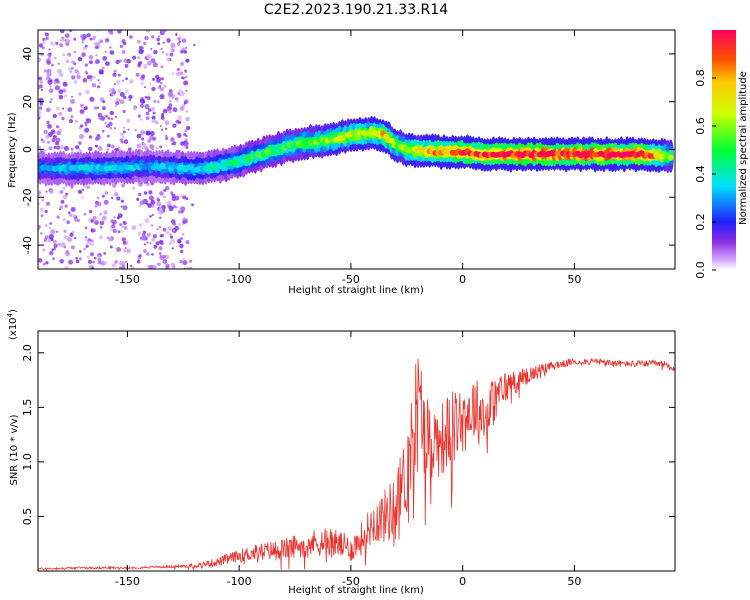  Describe the element at coordinates (356, 10) in the screenshot. I see `figure-title: C2E2.2023.190.21.33.R14` at that location.